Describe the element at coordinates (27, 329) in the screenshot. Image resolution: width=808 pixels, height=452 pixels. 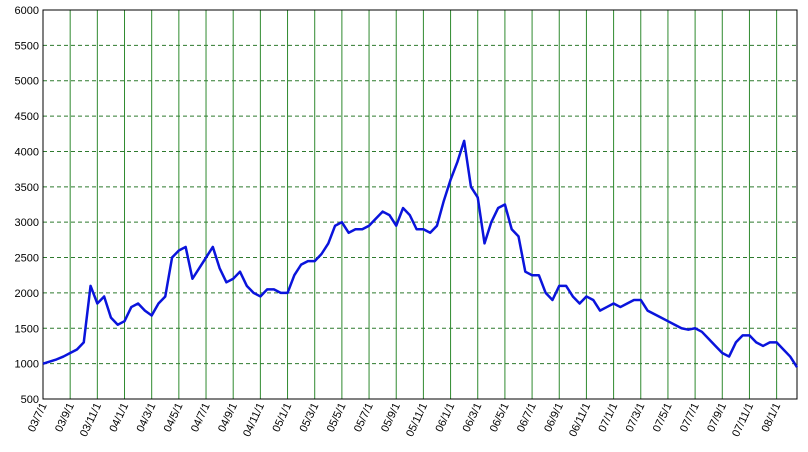
I see `y-tick-label: 1500` at that location.